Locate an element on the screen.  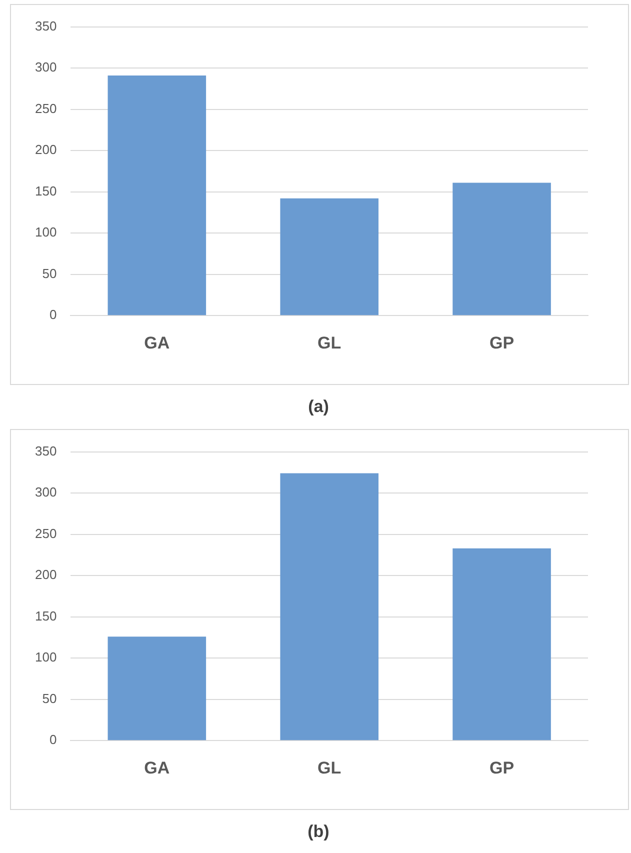
text: (b) is located at coordinates (318, 832).